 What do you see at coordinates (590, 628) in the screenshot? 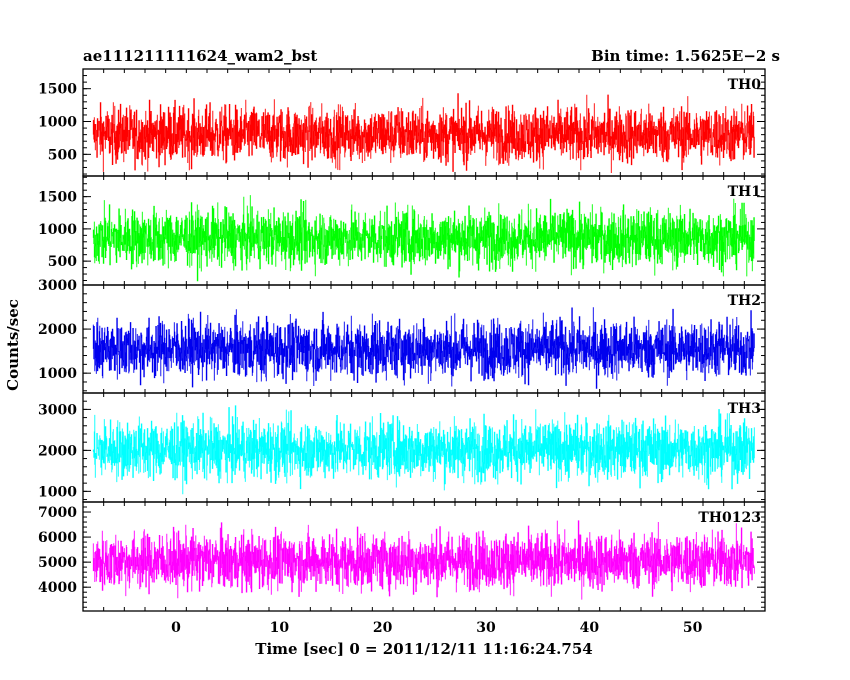
I see `x-tick-label: 40` at bounding box center [590, 628].